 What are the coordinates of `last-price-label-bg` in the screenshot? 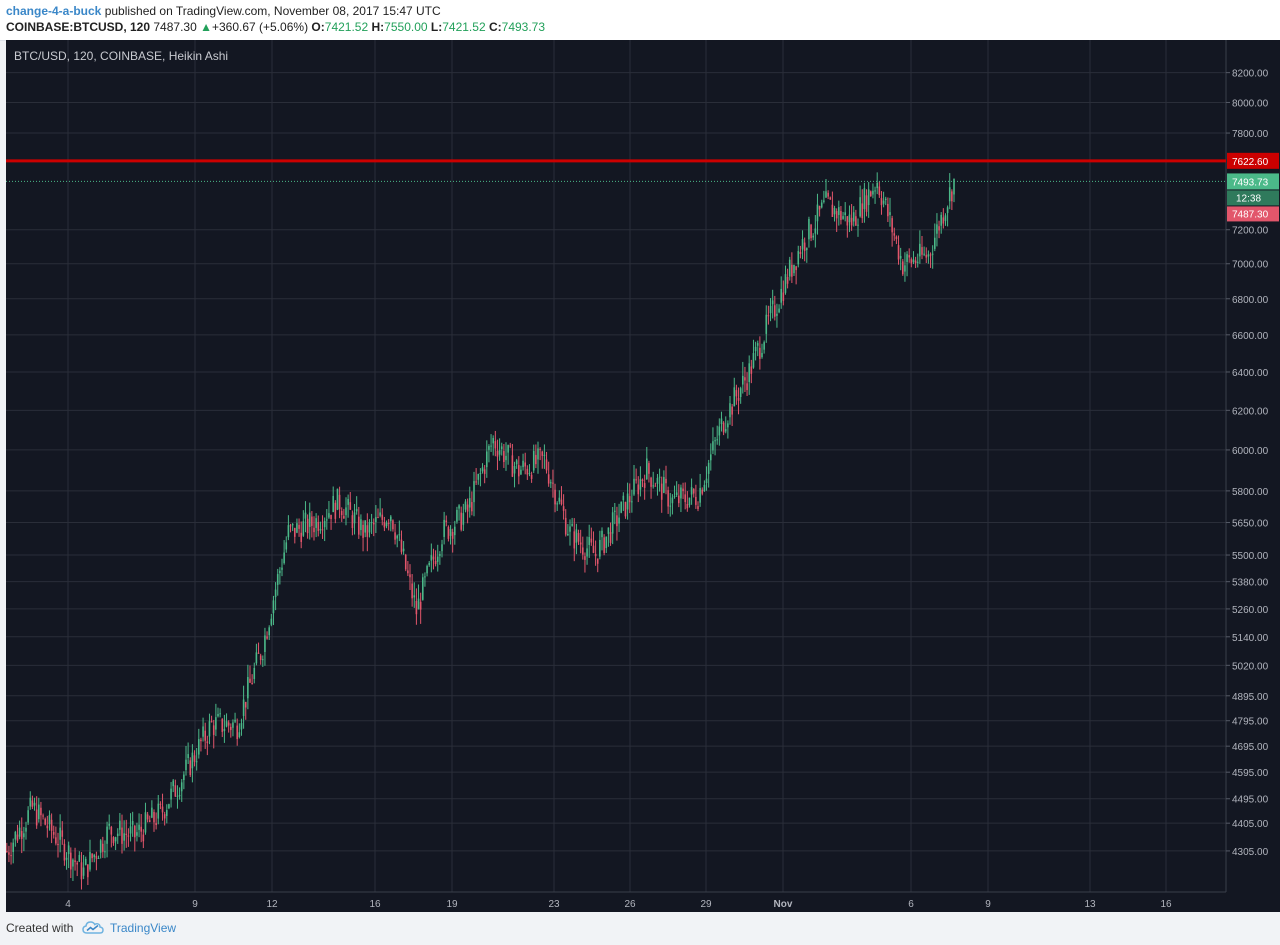 It's located at (1253, 181).